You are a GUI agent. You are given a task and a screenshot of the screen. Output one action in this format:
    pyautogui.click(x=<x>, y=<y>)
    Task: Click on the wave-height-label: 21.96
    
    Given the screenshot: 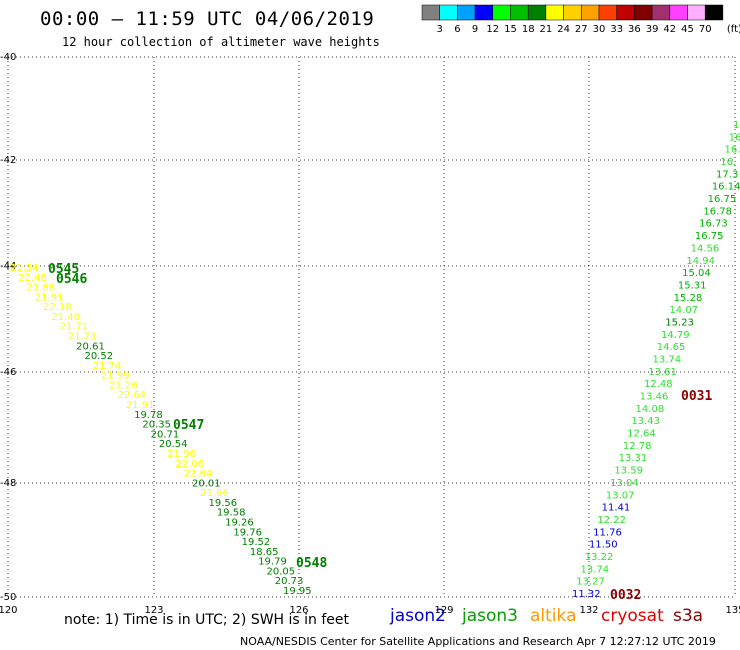 What is the action you would take?
    pyautogui.click(x=181, y=454)
    